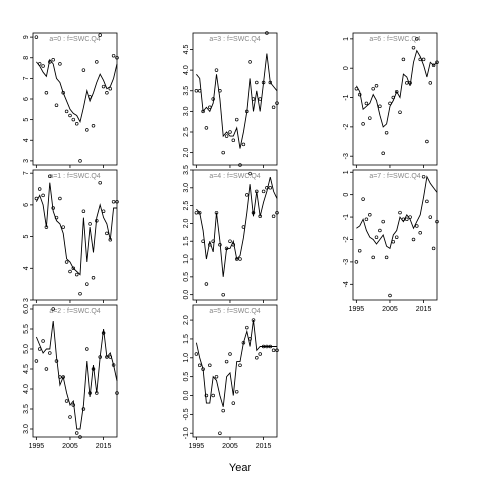 The image size is (480, 480). What do you see at coordinates (26, 173) in the screenshot?
I see `y-tick-label: 7` at bounding box center [26, 173].